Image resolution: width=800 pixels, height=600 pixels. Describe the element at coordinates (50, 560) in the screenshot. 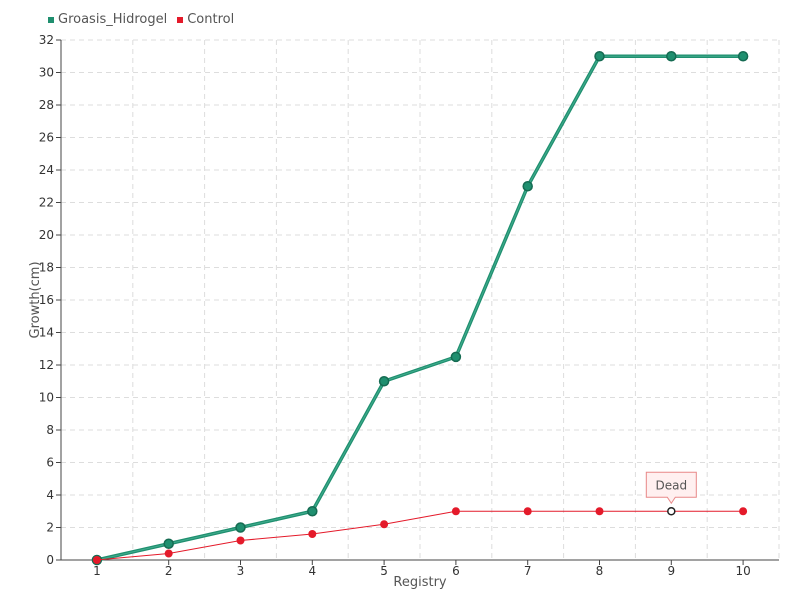

I see `y-tick-label: 0` at that location.